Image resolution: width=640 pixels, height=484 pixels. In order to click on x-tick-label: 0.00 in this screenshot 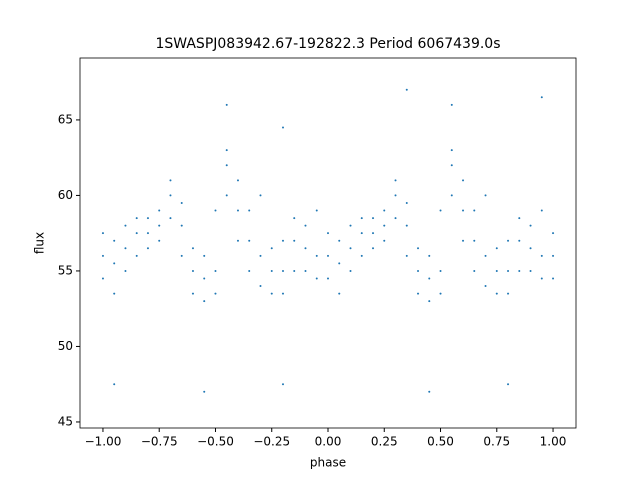, I will do `click(328, 442)`.